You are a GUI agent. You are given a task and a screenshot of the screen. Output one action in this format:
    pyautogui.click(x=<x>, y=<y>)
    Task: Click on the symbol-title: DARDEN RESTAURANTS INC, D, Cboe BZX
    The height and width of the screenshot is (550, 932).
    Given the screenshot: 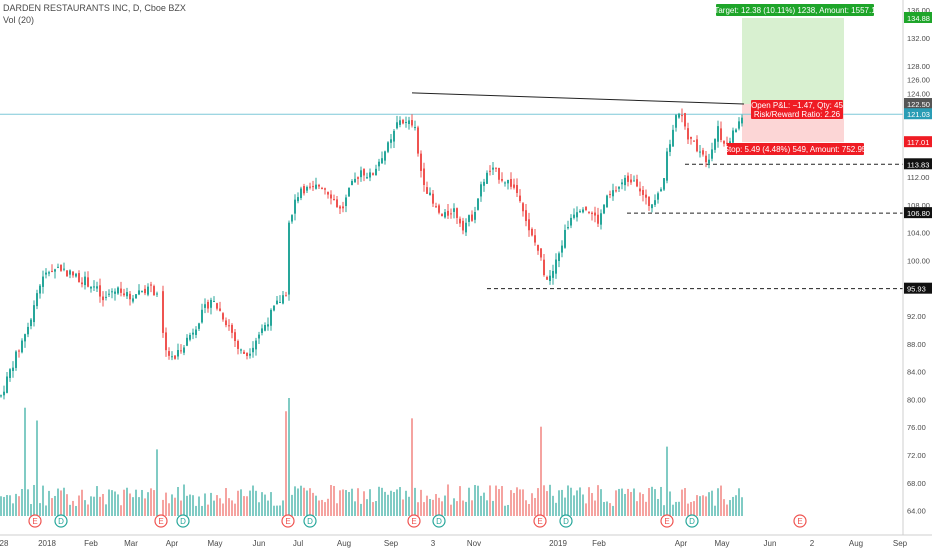 What is the action you would take?
    pyautogui.click(x=94, y=8)
    